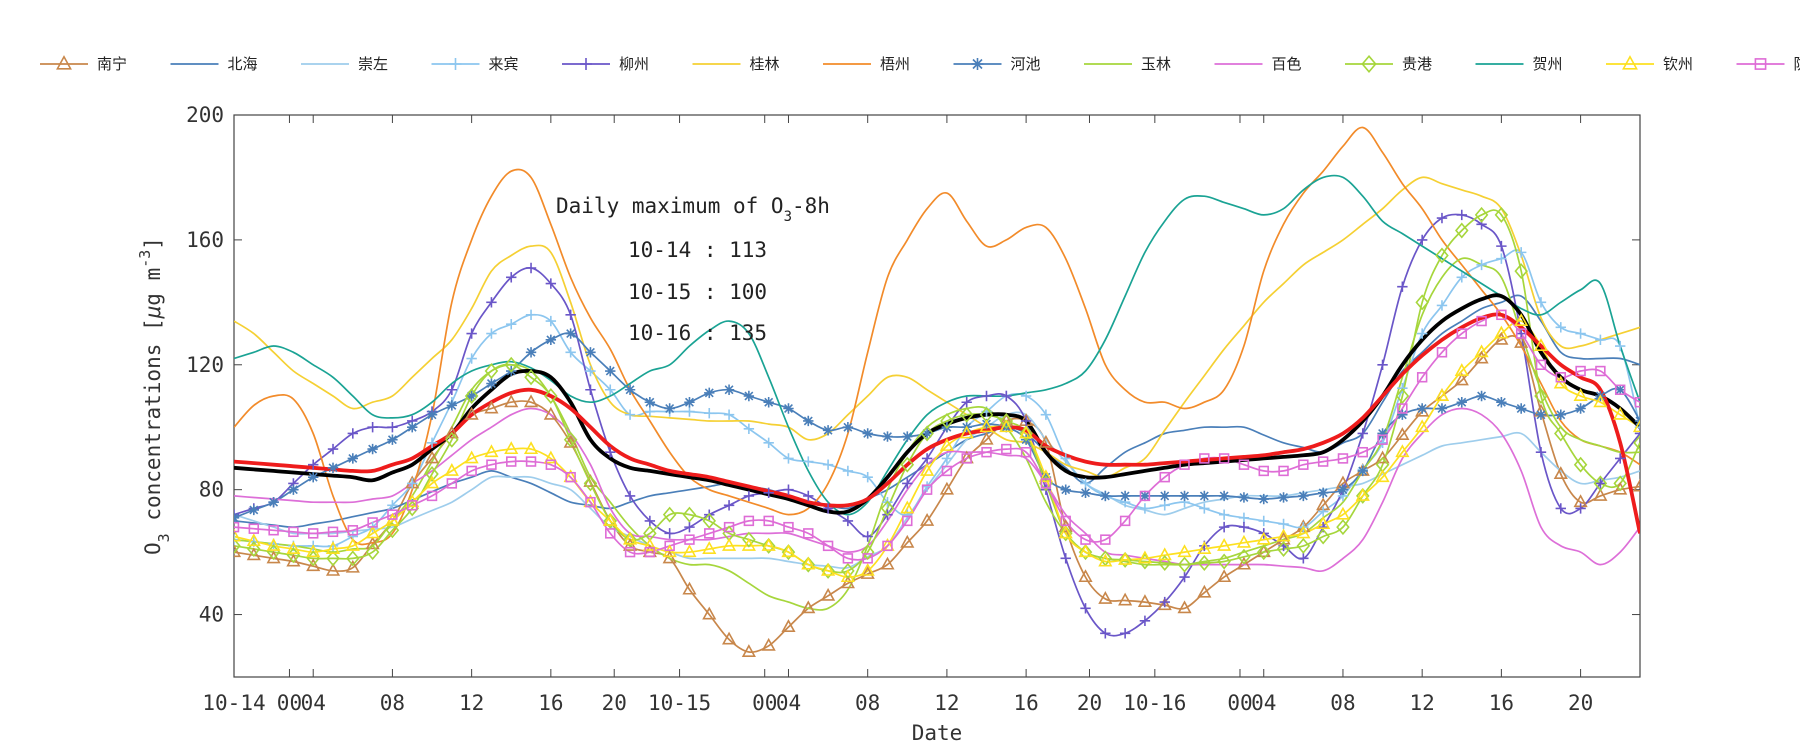 This screenshot has height=750, width=1800. Describe the element at coordinates (153, 425) in the screenshot. I see `y-label-mid: concentrations [` at that location.